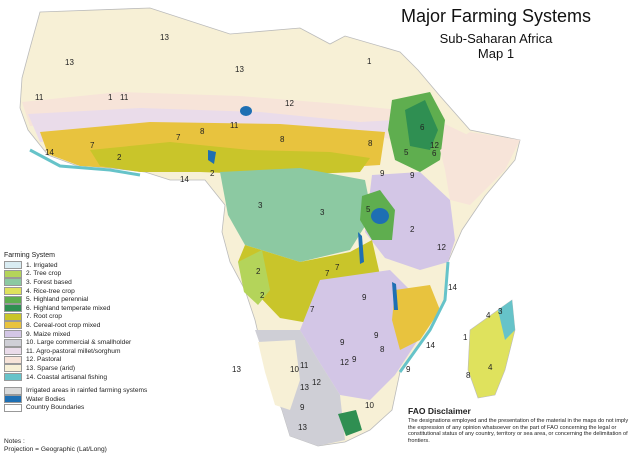 This screenshot has width=640, height=460. What do you see at coordinates (99, 368) in the screenshot?
I see `legend-item: 13. Sparse (arid)` at bounding box center [99, 368].